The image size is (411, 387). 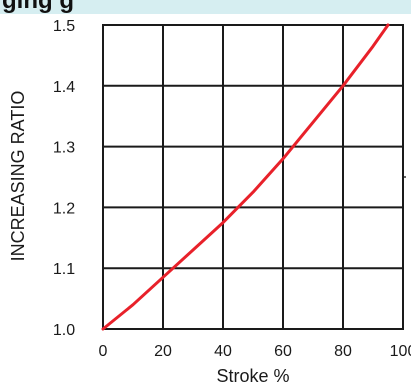 What do you see at coordinates (223, 351) in the screenshot?
I see `x-tick-label: 40` at bounding box center [223, 351].